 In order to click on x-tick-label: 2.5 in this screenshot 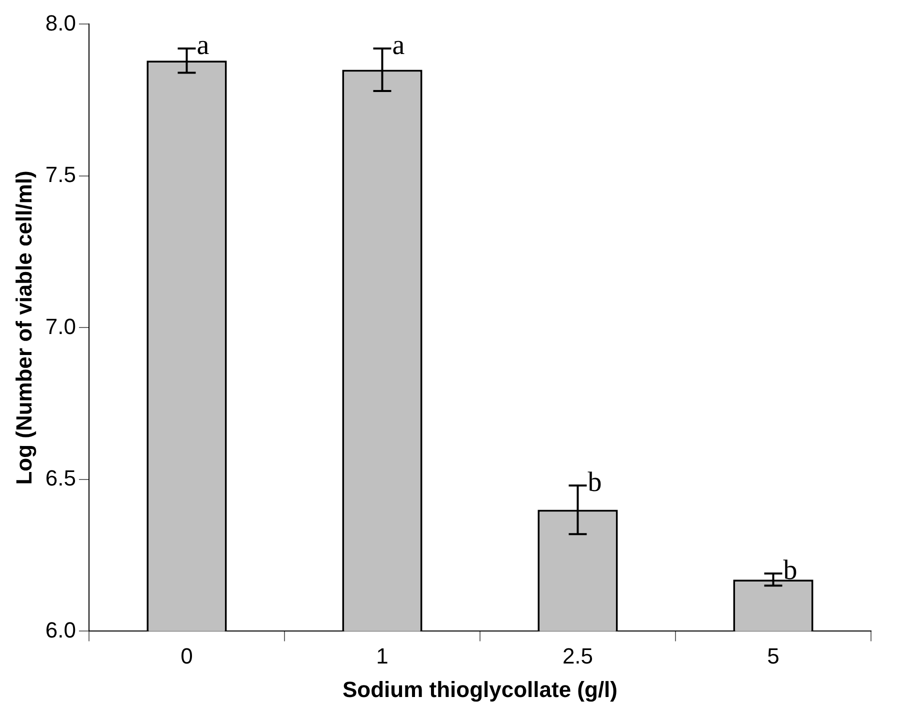, I will do `click(578, 655)`.